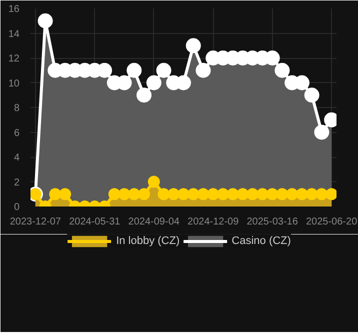 Image resolution: width=358 pixels, height=334 pixels. I want to click on x-tick-label: 2024-09-04, so click(154, 222).